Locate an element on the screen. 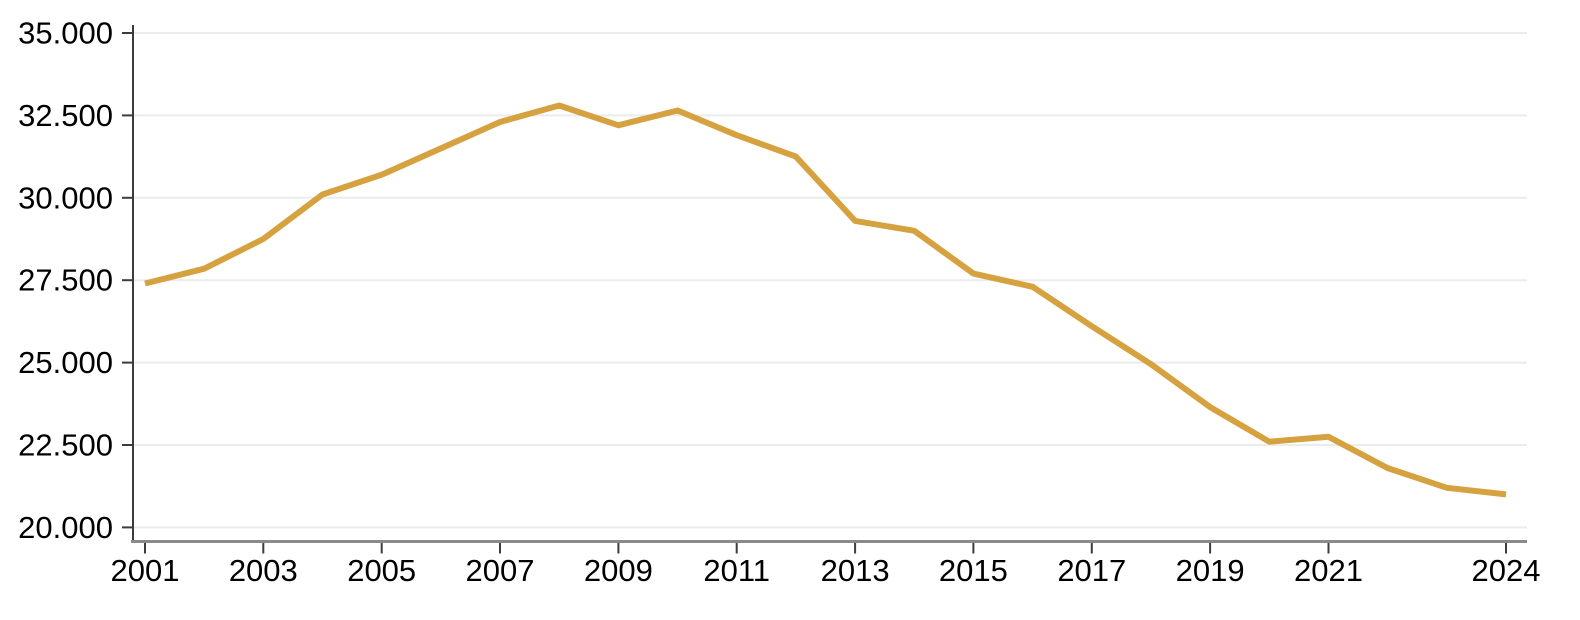 This screenshot has height=620, width=1580. x-axis-label: 2013 is located at coordinates (855, 570).